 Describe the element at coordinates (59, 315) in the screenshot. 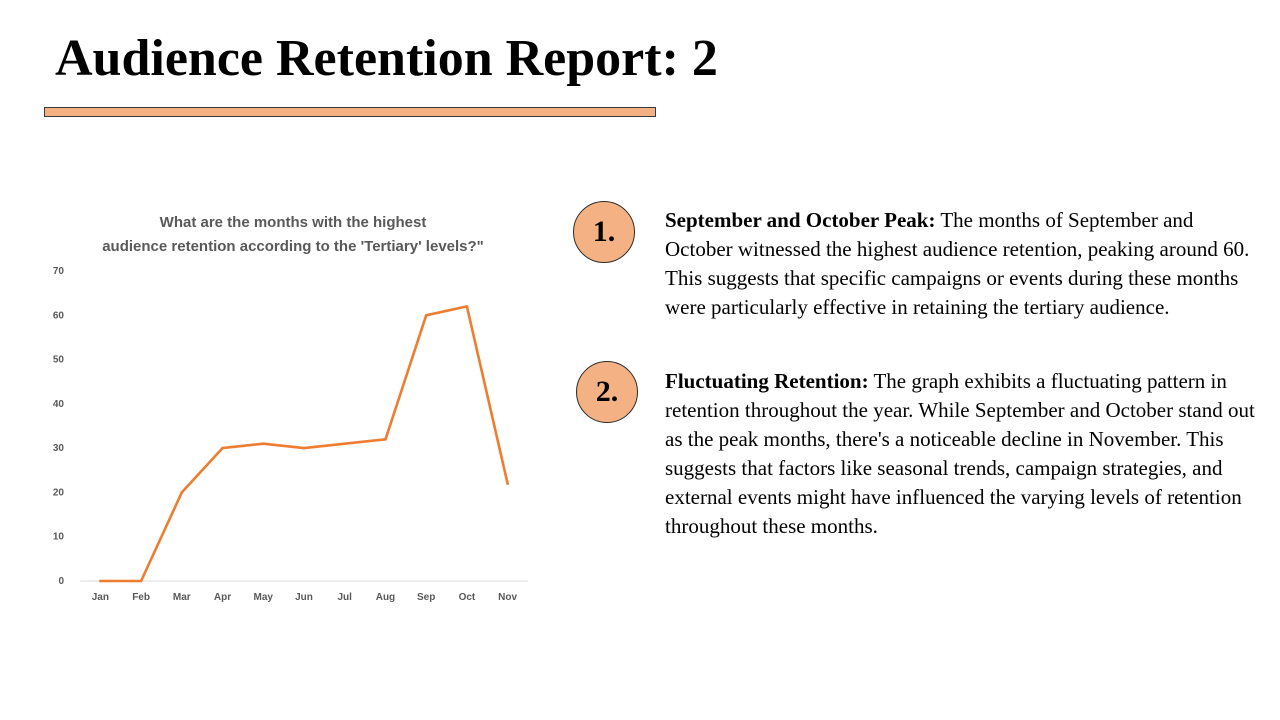

I see `y-tick-label: 60` at that location.